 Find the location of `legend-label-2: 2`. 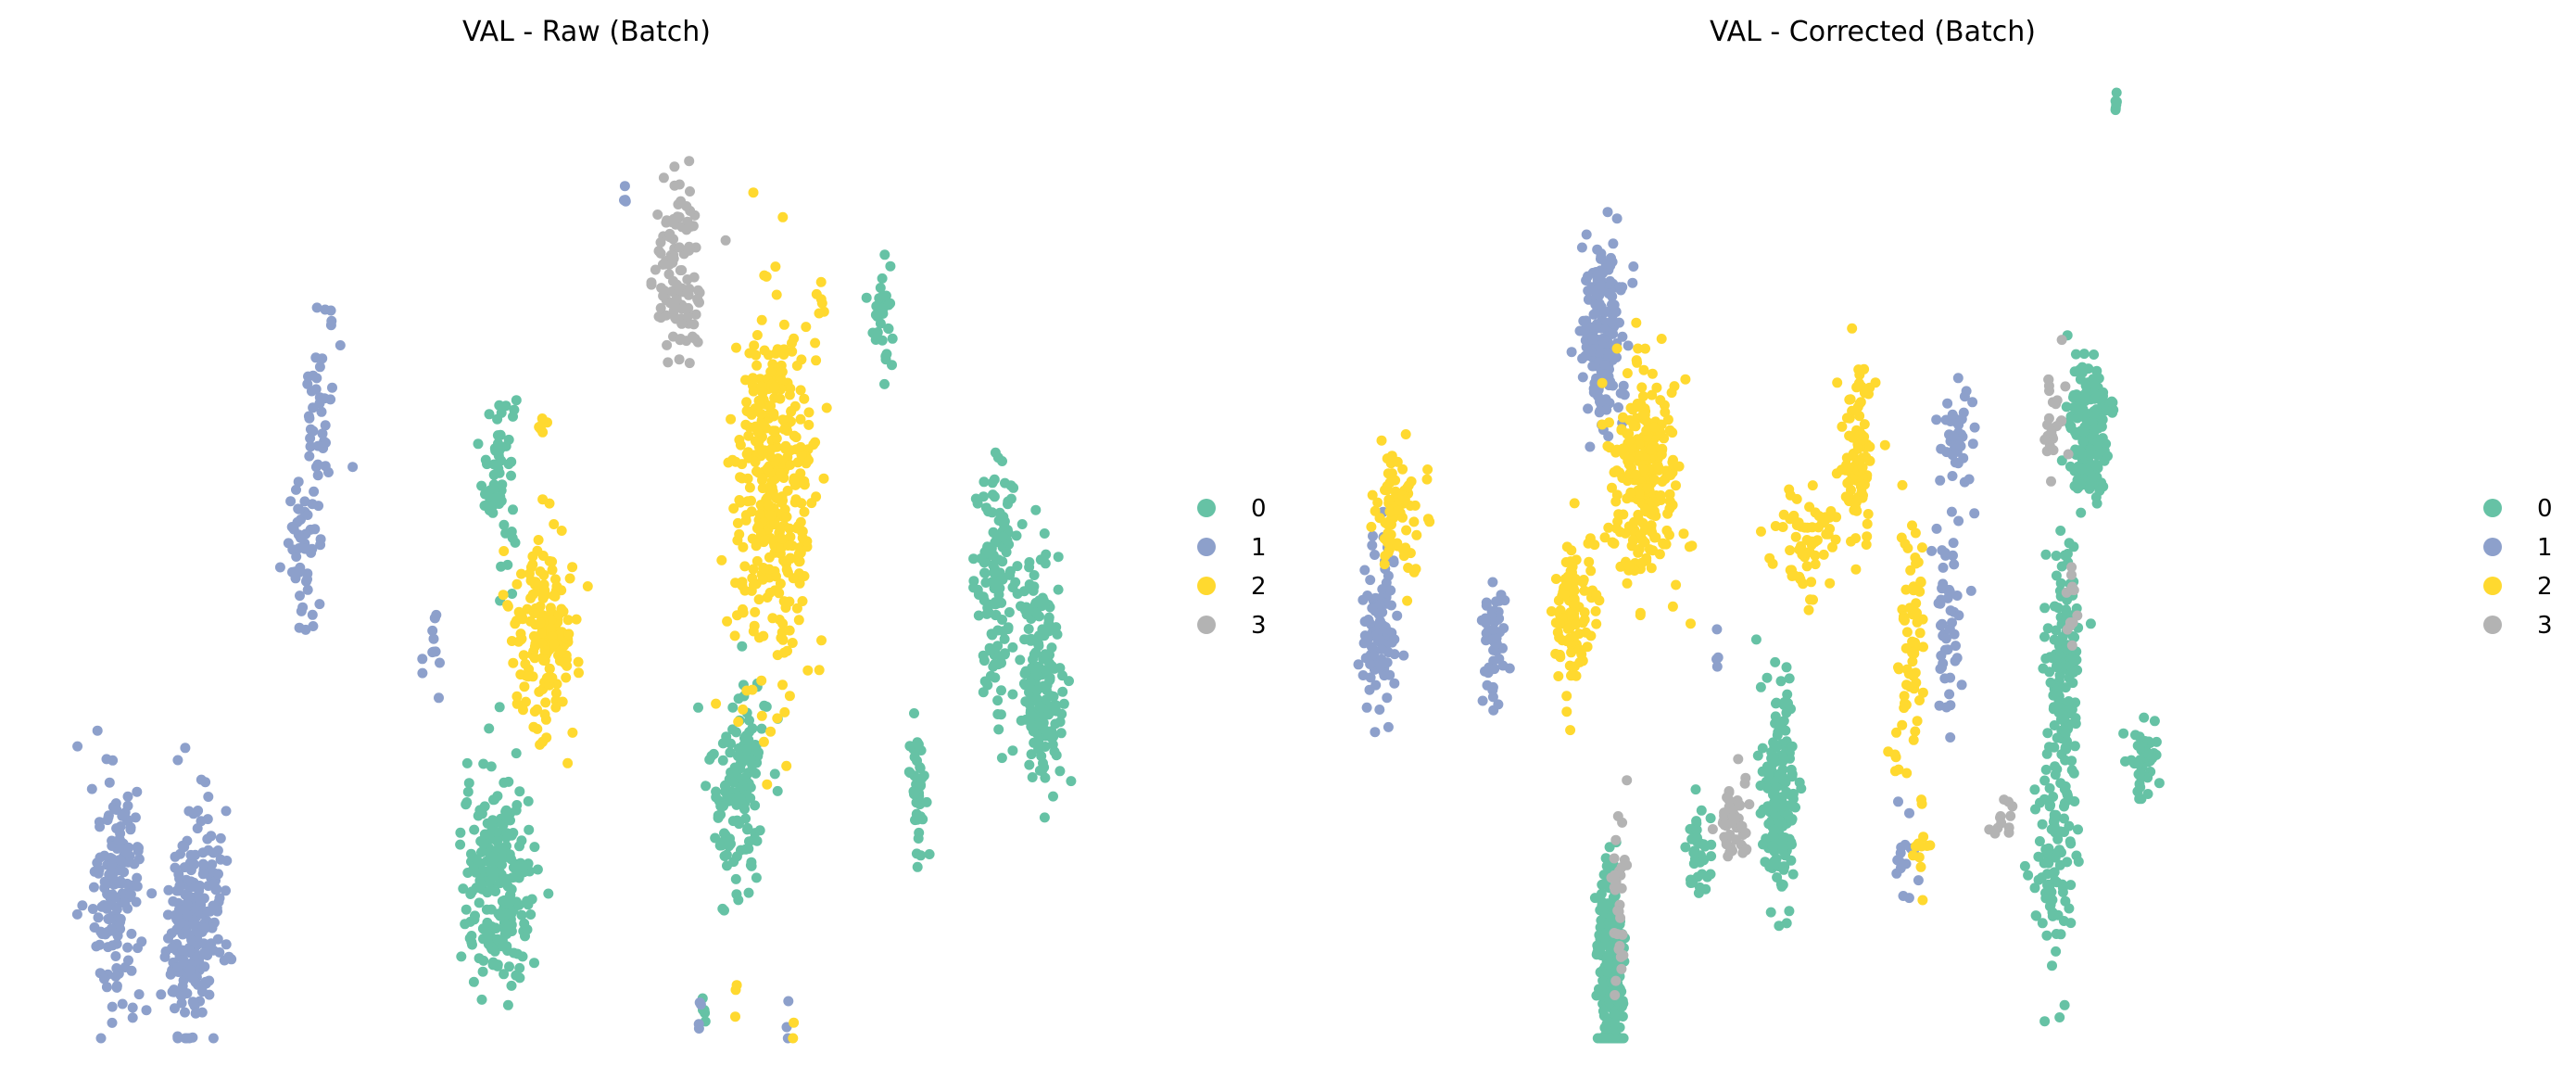

legend-label-2: 2 is located at coordinates (1259, 587).